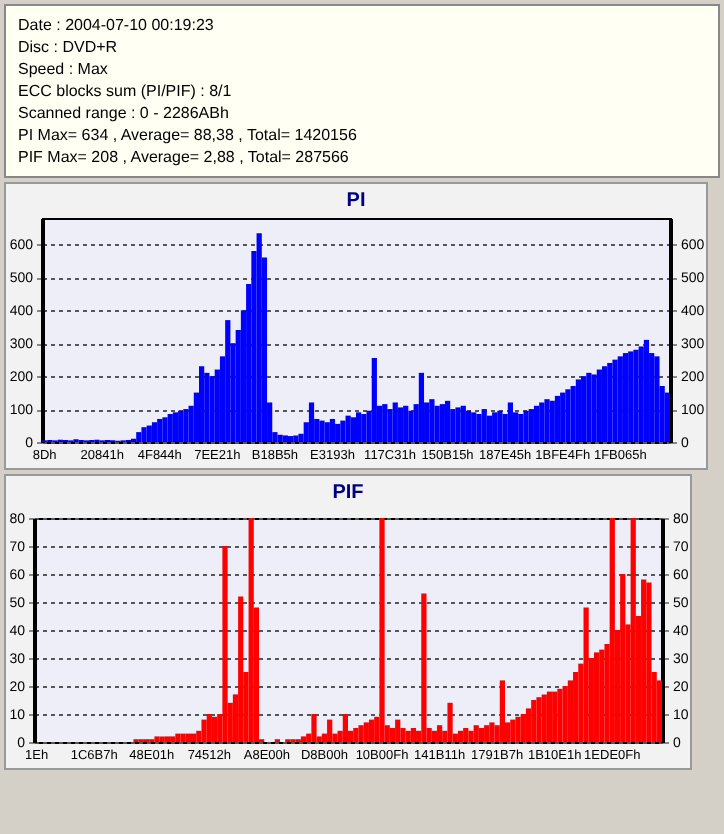 The width and height of the screenshot is (724, 834). I want to click on chart-title: PI, so click(356, 201).